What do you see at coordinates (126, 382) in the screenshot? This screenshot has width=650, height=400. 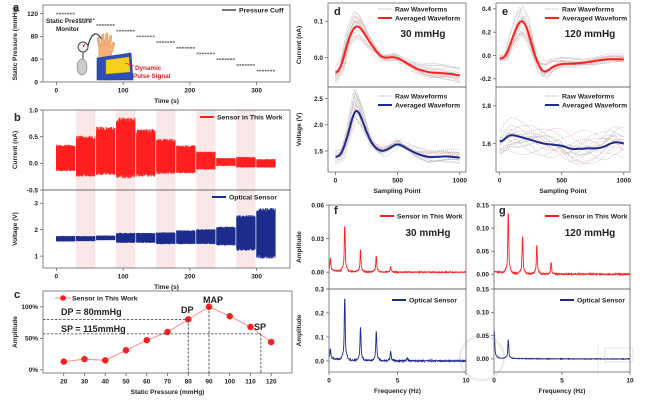 I see `x-tick-label: 50` at bounding box center [126, 382].